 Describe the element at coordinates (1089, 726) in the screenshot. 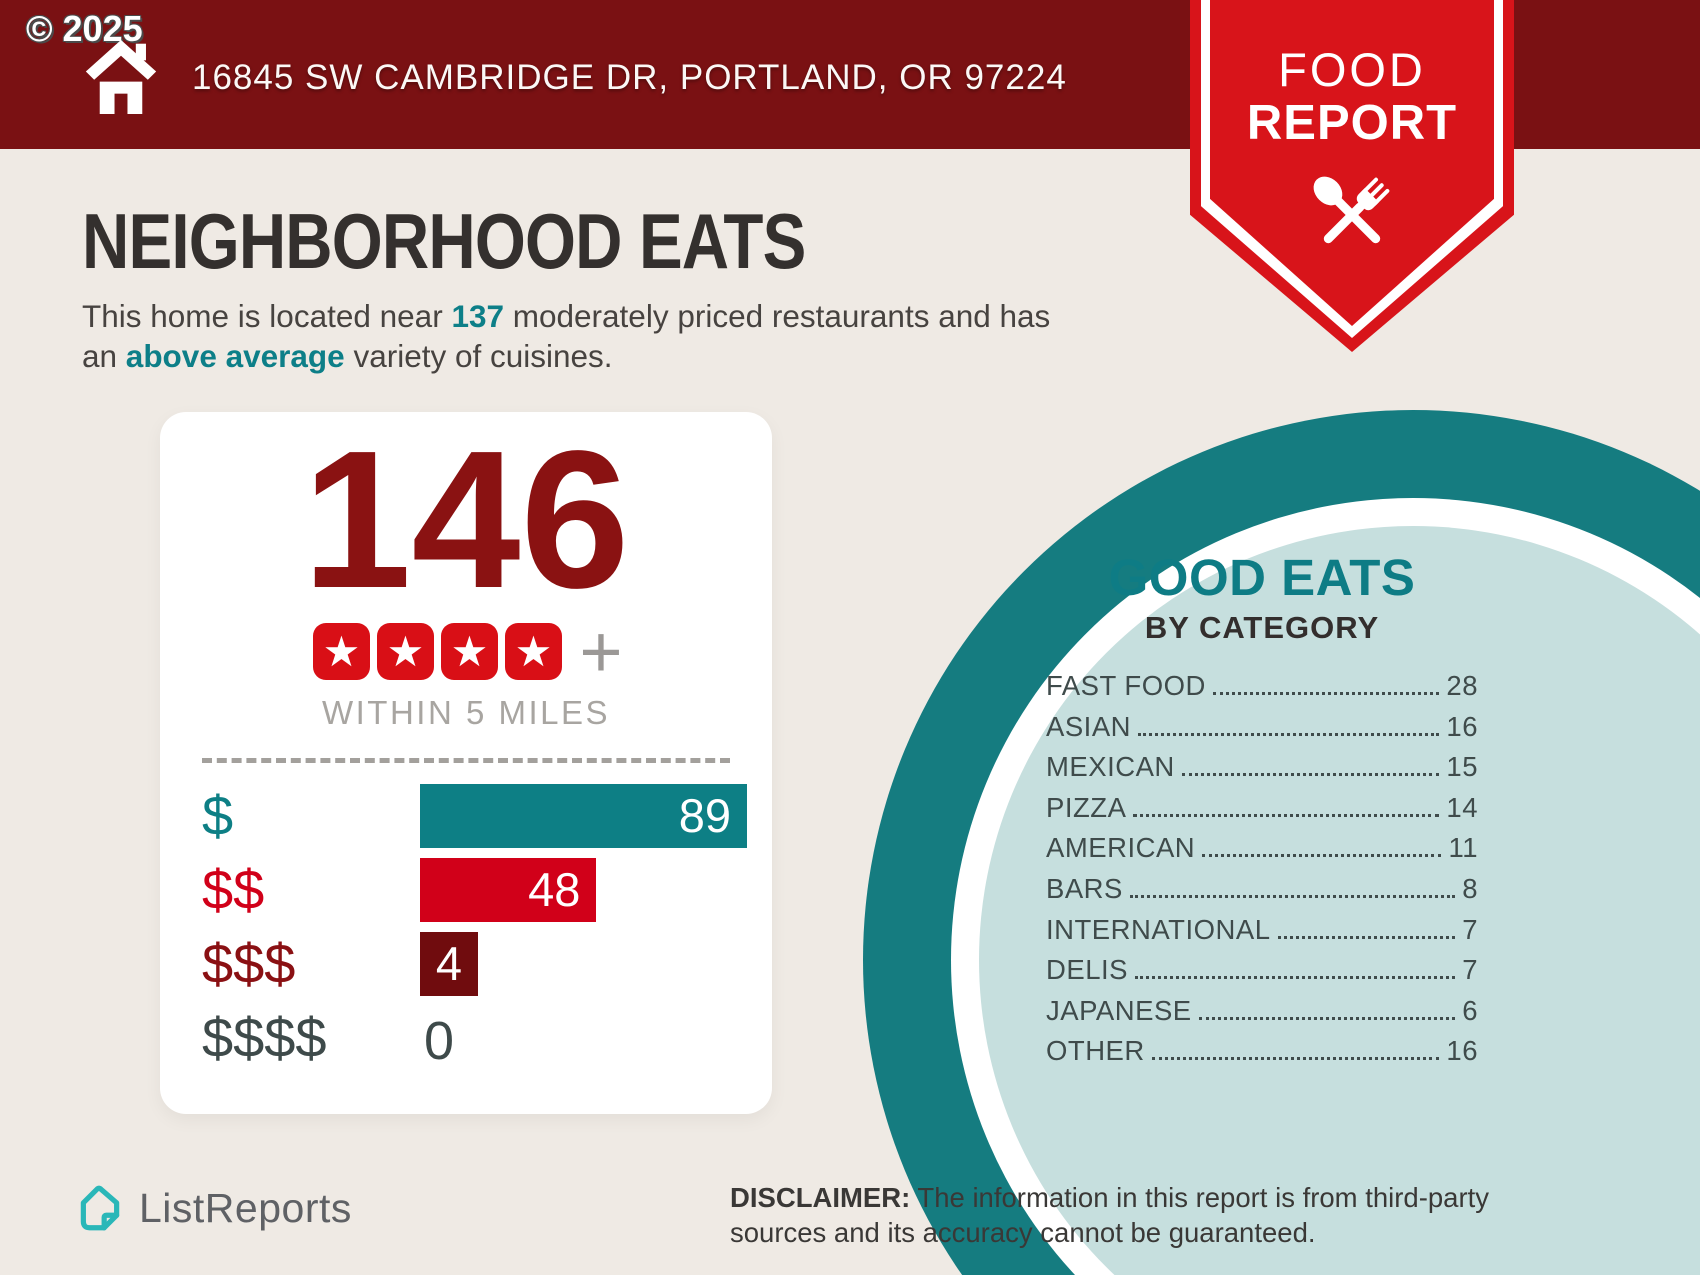

I see `category-label: ASIAN` at that location.